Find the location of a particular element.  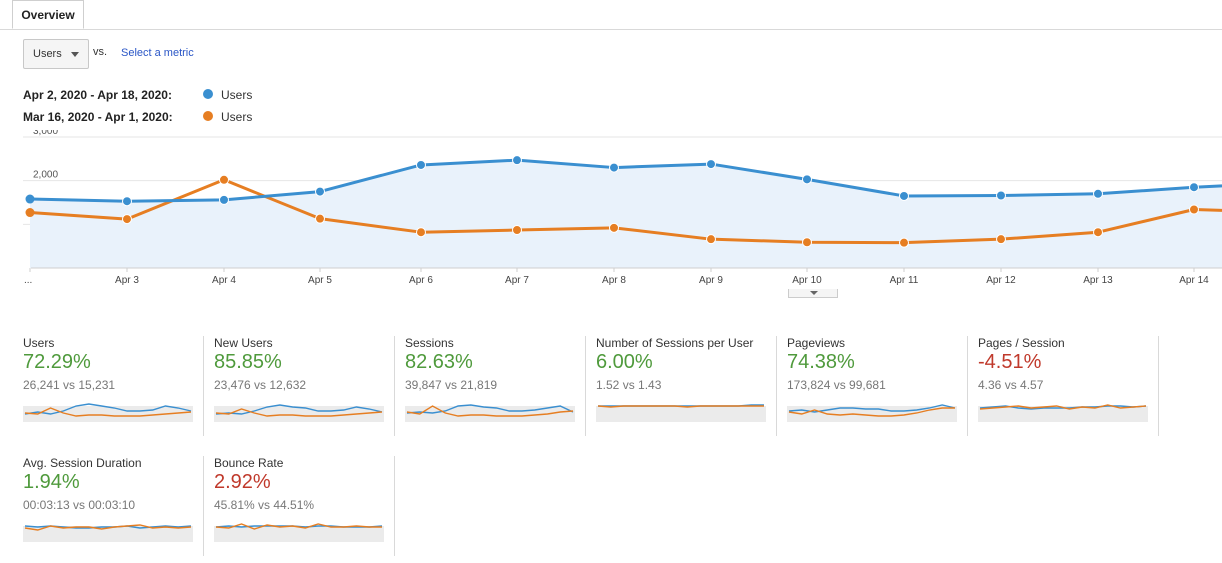

scorecard-change: 2.92% is located at coordinates (242, 482).